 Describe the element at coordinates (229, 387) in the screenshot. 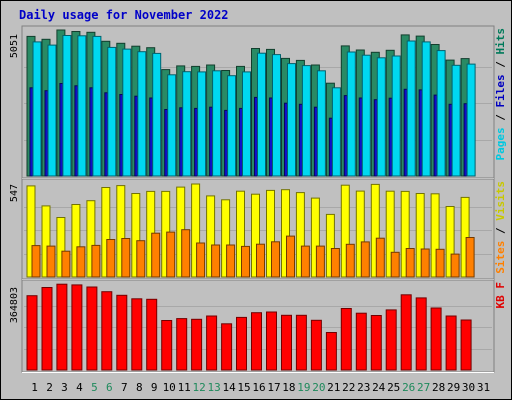

I see `x-tick-label: 14` at that location.